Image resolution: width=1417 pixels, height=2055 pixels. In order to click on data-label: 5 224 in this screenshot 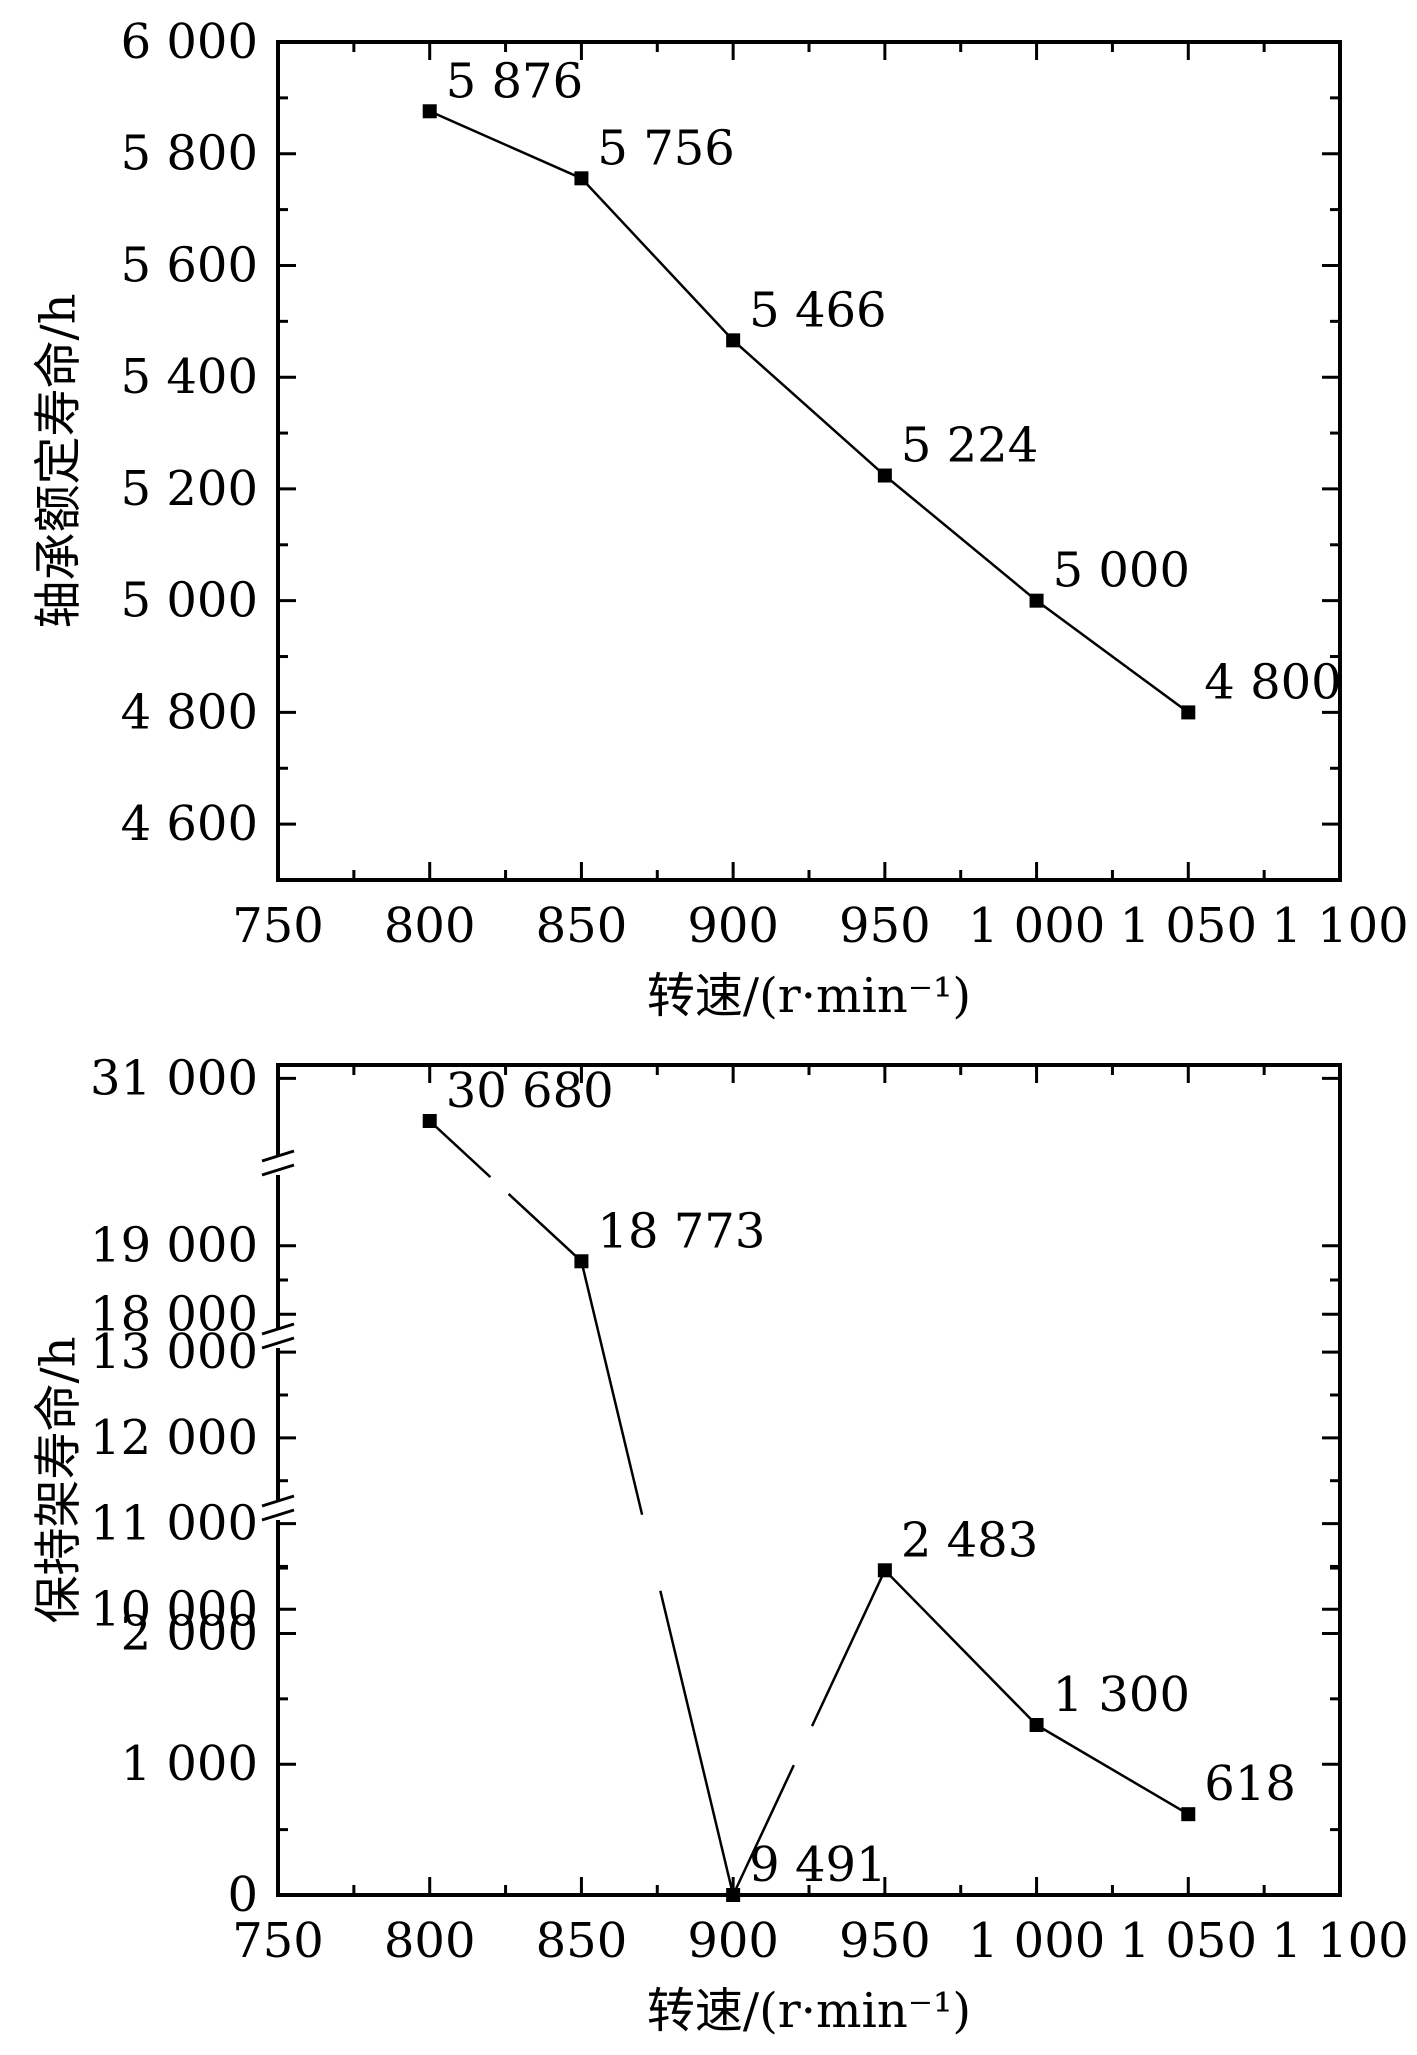, I will do `click(969, 446)`.